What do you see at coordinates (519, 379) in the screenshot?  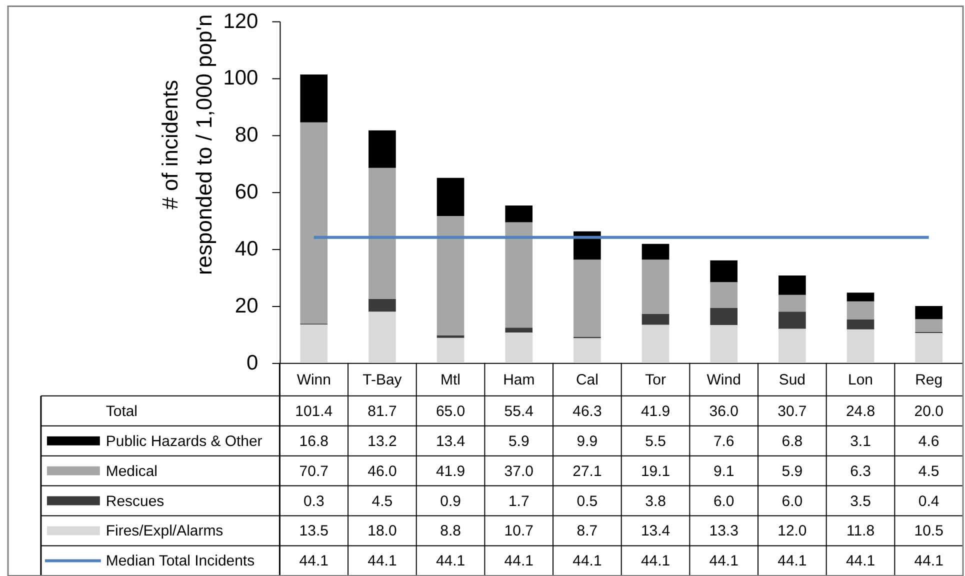 I see `x-tick-label: Ham` at bounding box center [519, 379].